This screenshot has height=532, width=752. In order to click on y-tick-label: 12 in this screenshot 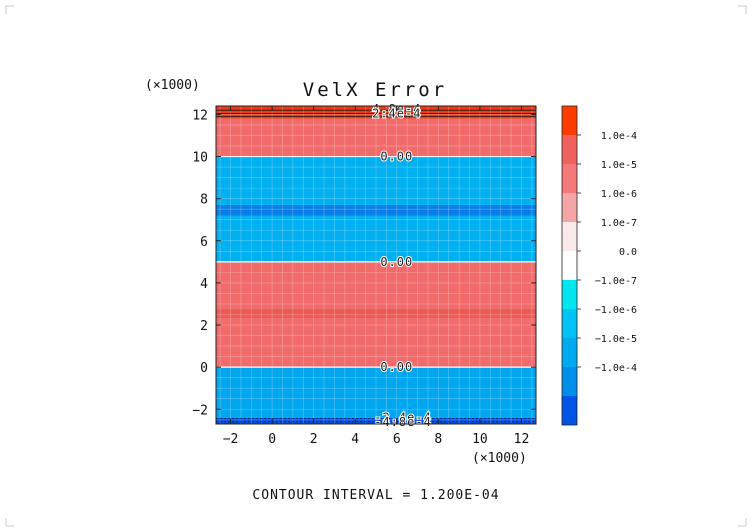, I will do `click(200, 115)`.